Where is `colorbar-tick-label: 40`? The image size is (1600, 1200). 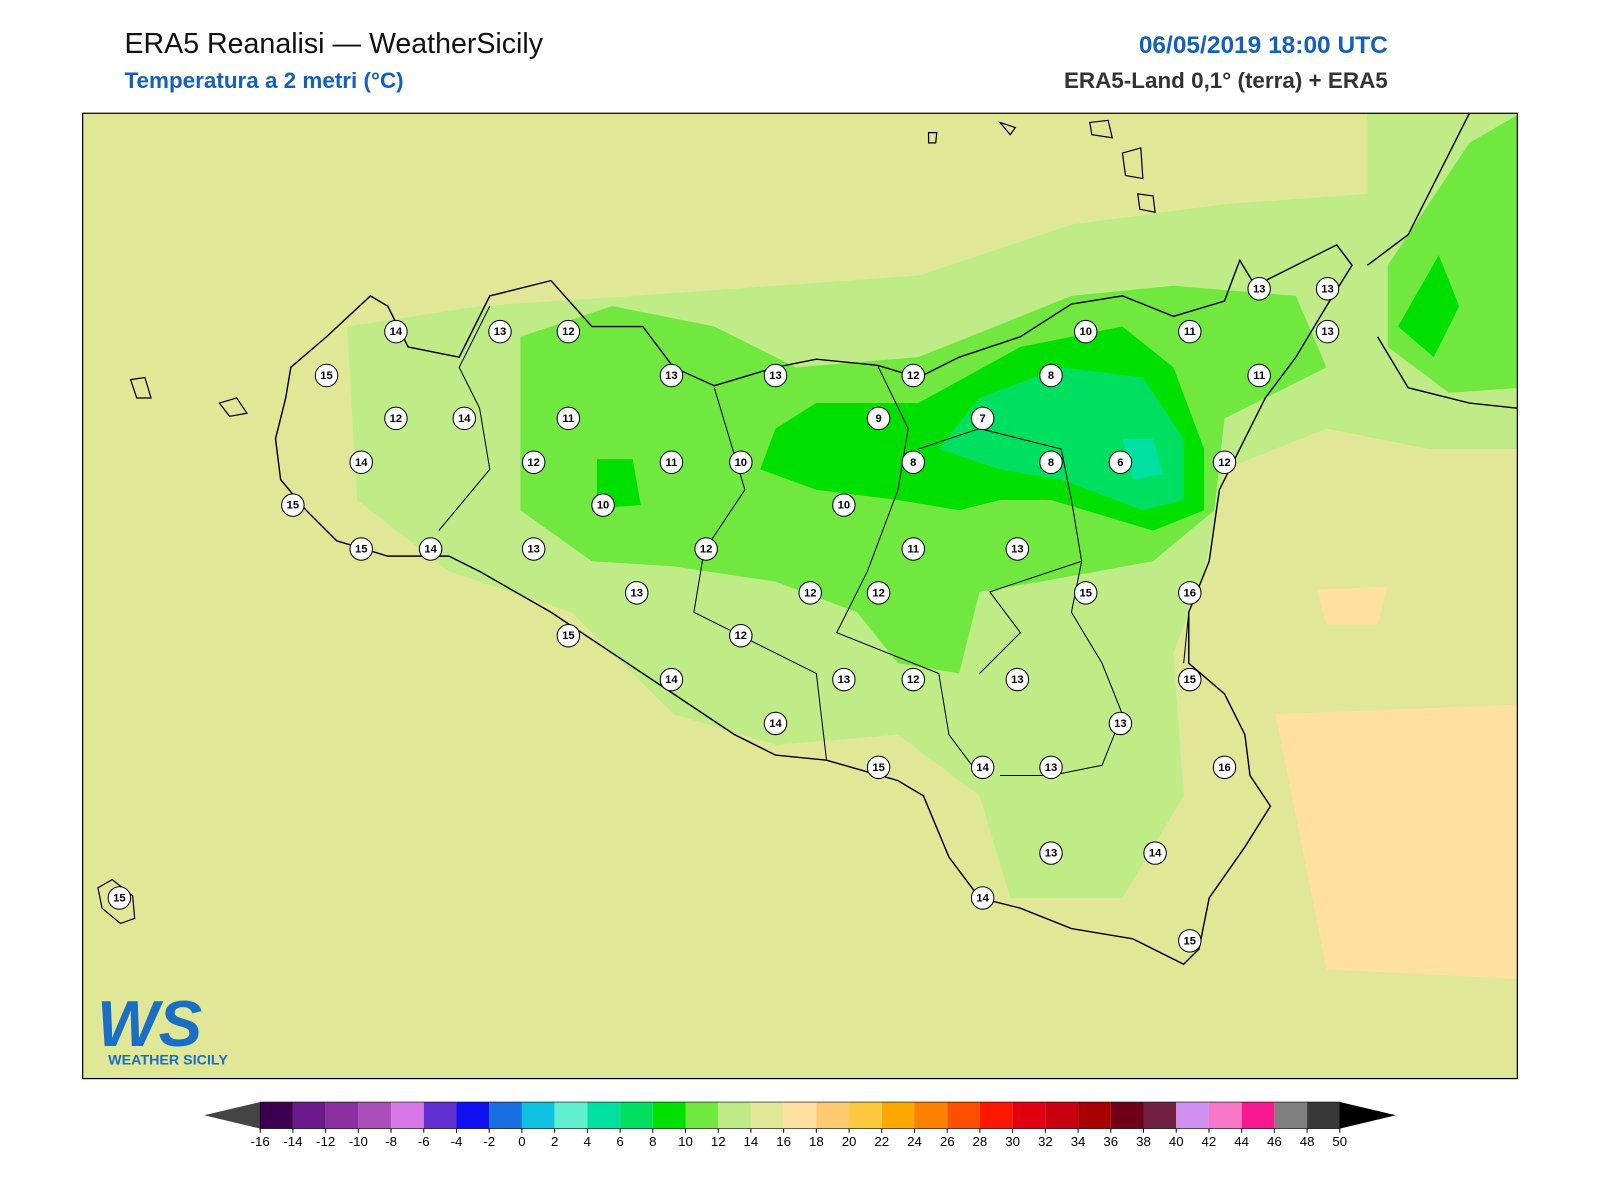
colorbar-tick-label: 40 is located at coordinates (1176, 1141).